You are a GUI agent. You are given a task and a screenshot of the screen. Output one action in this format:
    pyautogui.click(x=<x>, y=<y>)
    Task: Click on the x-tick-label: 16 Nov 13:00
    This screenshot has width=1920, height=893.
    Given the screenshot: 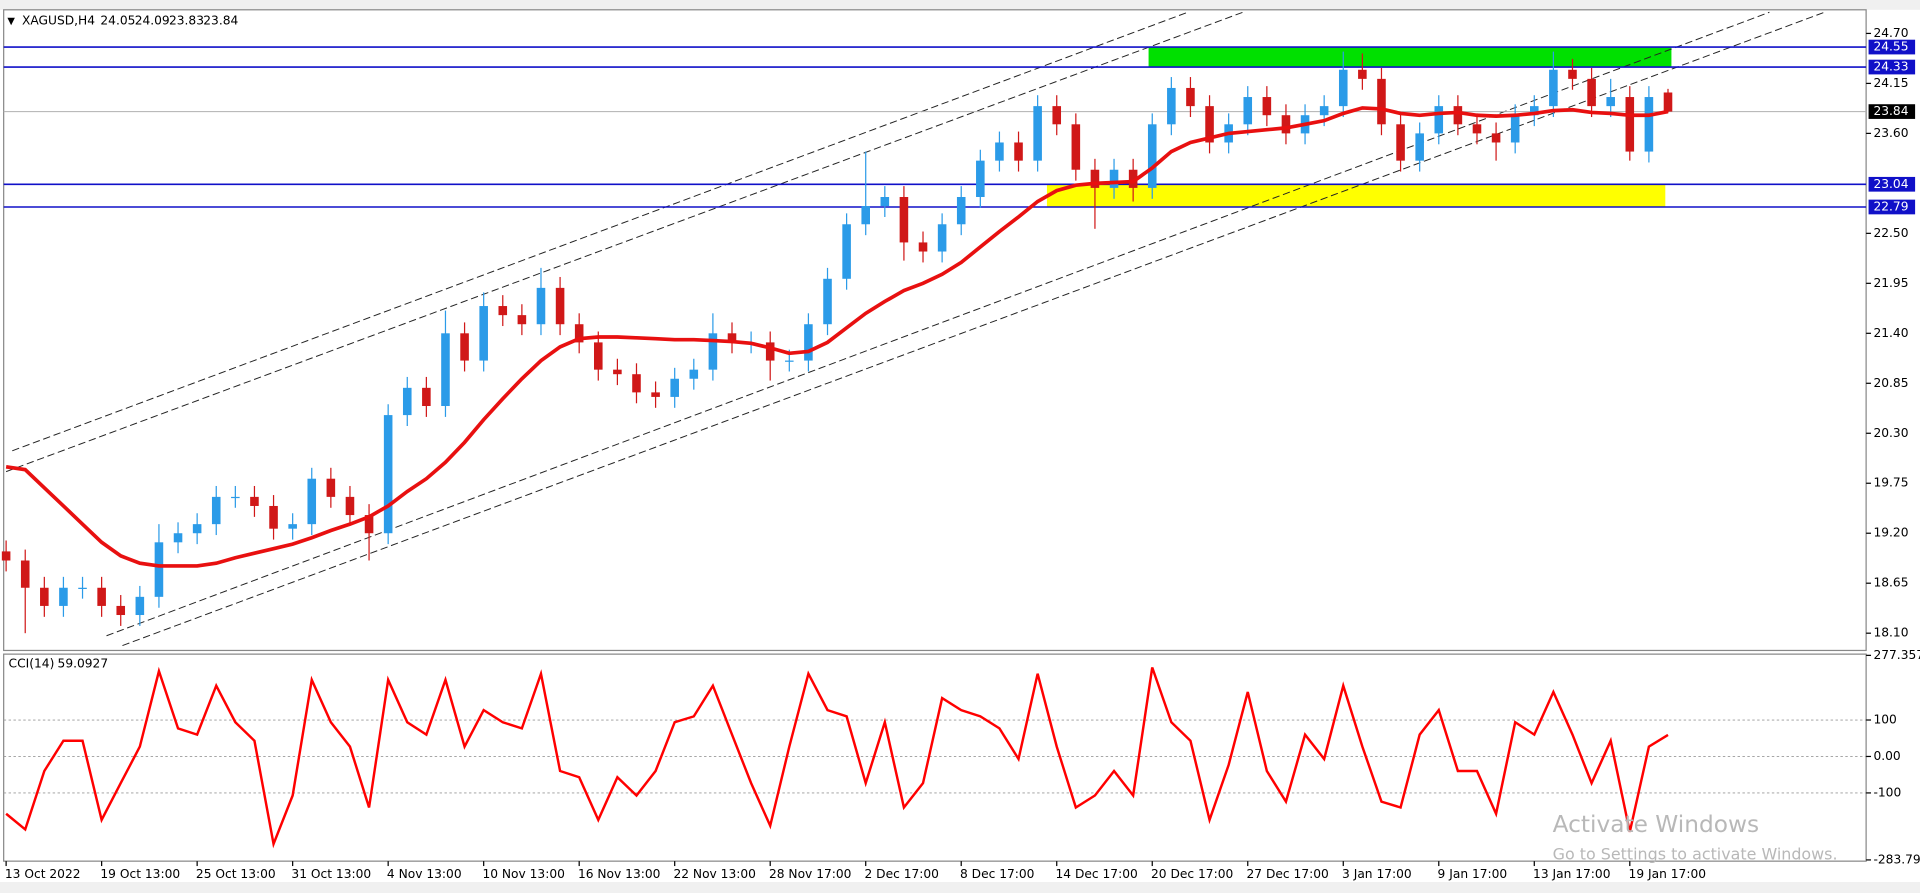 What is the action you would take?
    pyautogui.click(x=619, y=874)
    